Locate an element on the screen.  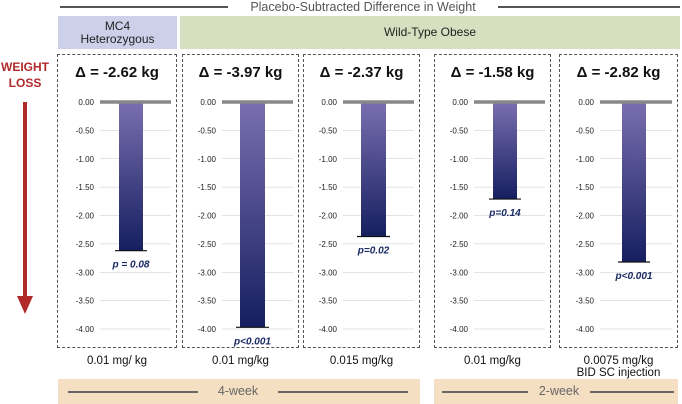
tick-label-2-2: -0.50 is located at coordinates (207, 130).